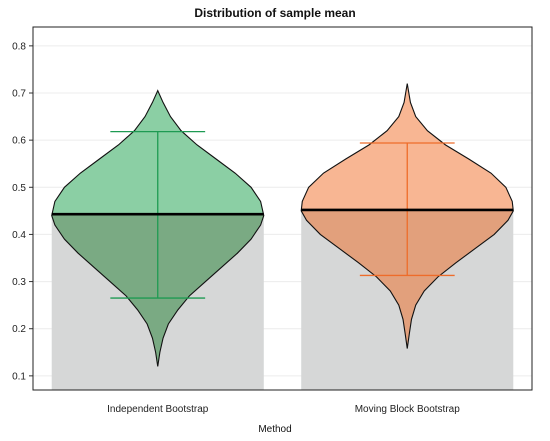 The height and width of the screenshot is (441, 550). Describe the element at coordinates (407, 279) in the screenshot. I see `violin-fill-lower` at that location.